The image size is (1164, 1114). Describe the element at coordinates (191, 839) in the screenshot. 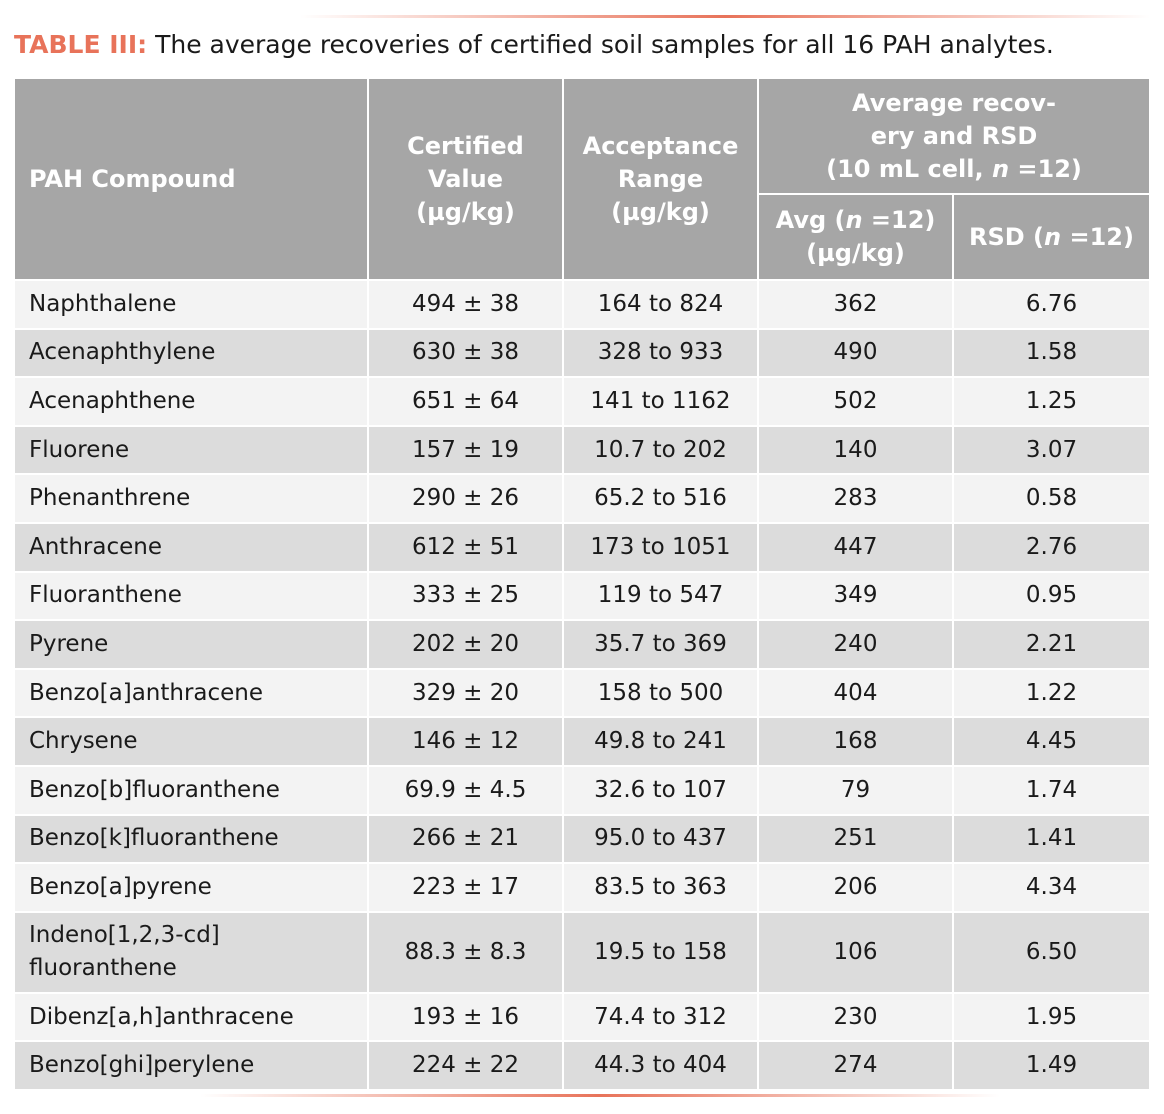

I see `table-cell: Benzo[k]fluoranthene` at that location.